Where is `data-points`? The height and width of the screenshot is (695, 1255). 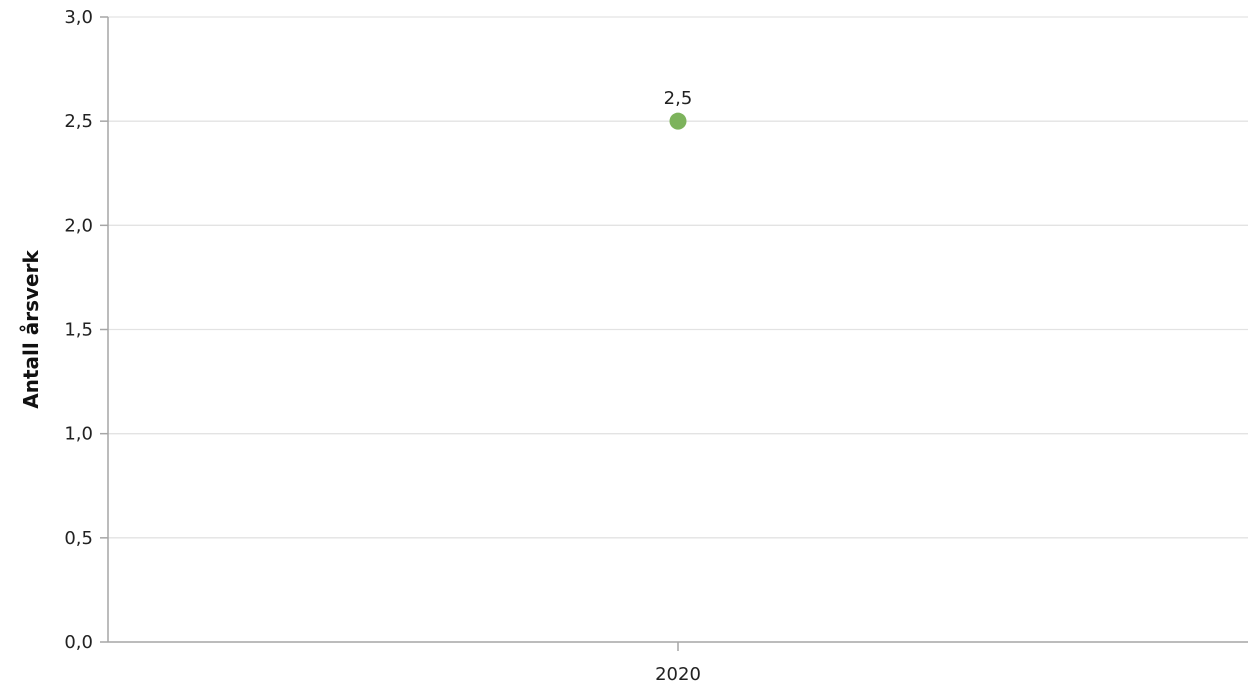 data-points is located at coordinates (678, 121).